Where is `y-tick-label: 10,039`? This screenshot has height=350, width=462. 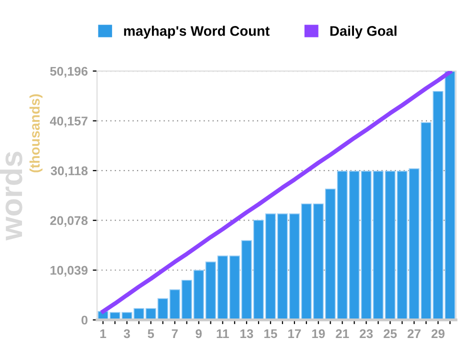
y-tick-label: 10,039 is located at coordinates (69, 271).